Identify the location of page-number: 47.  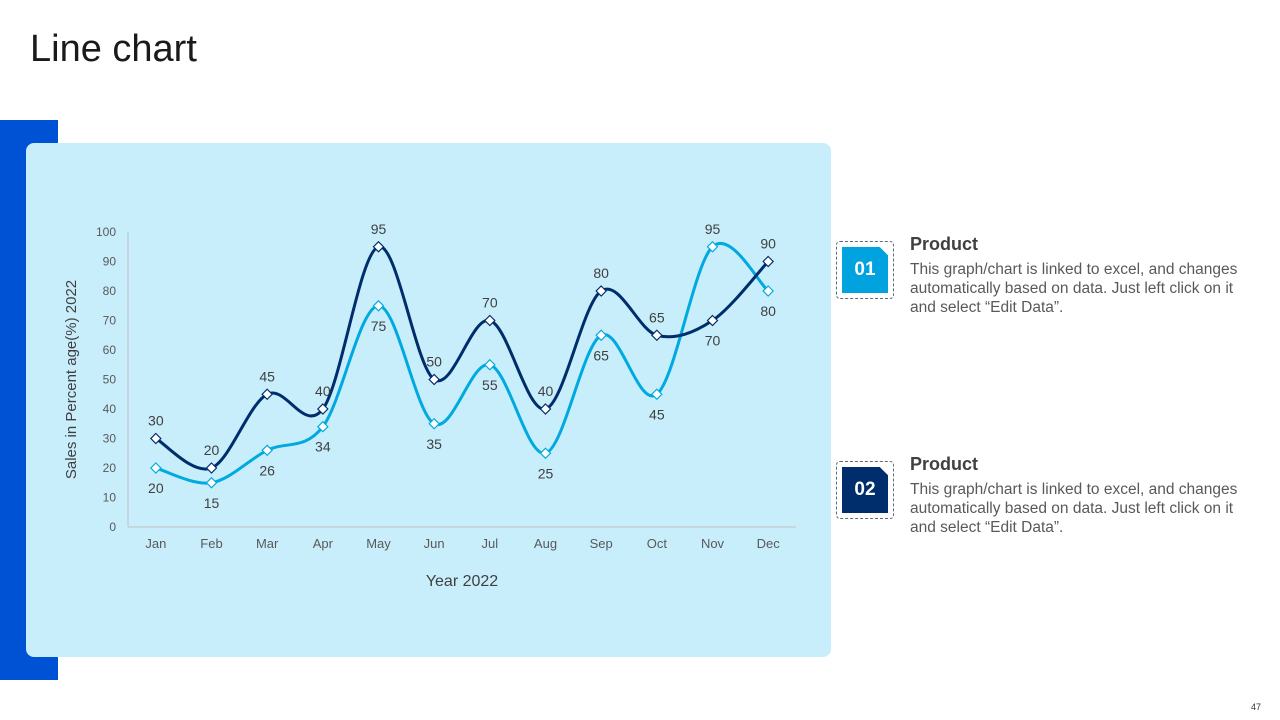
(1255, 707).